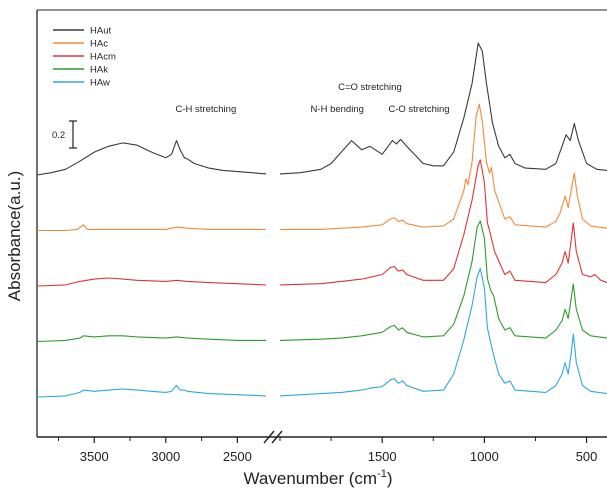 The width and height of the screenshot is (607, 492). I want to click on x-tick-label: 3500, so click(94, 456).